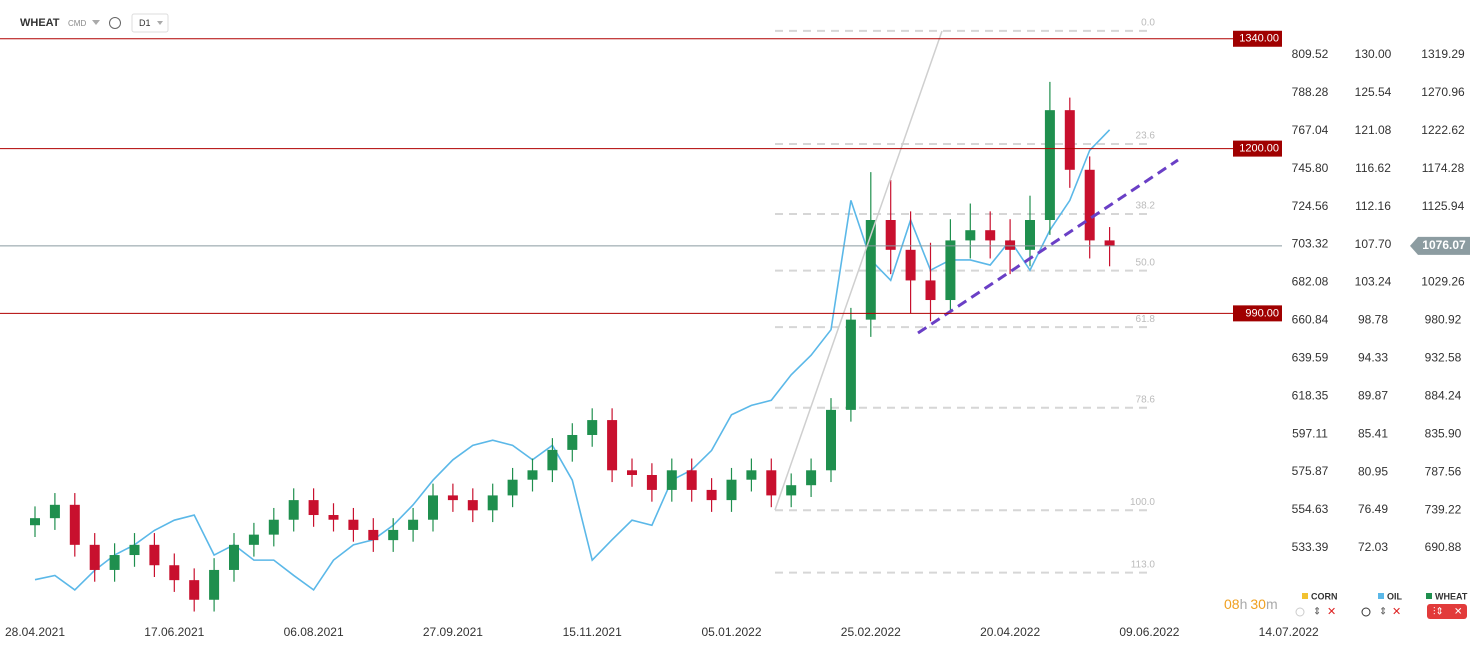 Image resolution: width=1482 pixels, height=650 pixels. I want to click on y-tick-label: 932.58, so click(1443, 358).